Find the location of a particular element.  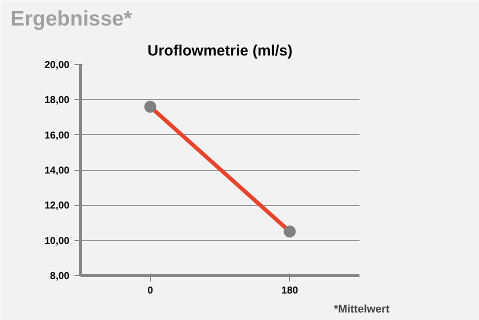

y-tick-label: 20,00 is located at coordinates (57, 65).